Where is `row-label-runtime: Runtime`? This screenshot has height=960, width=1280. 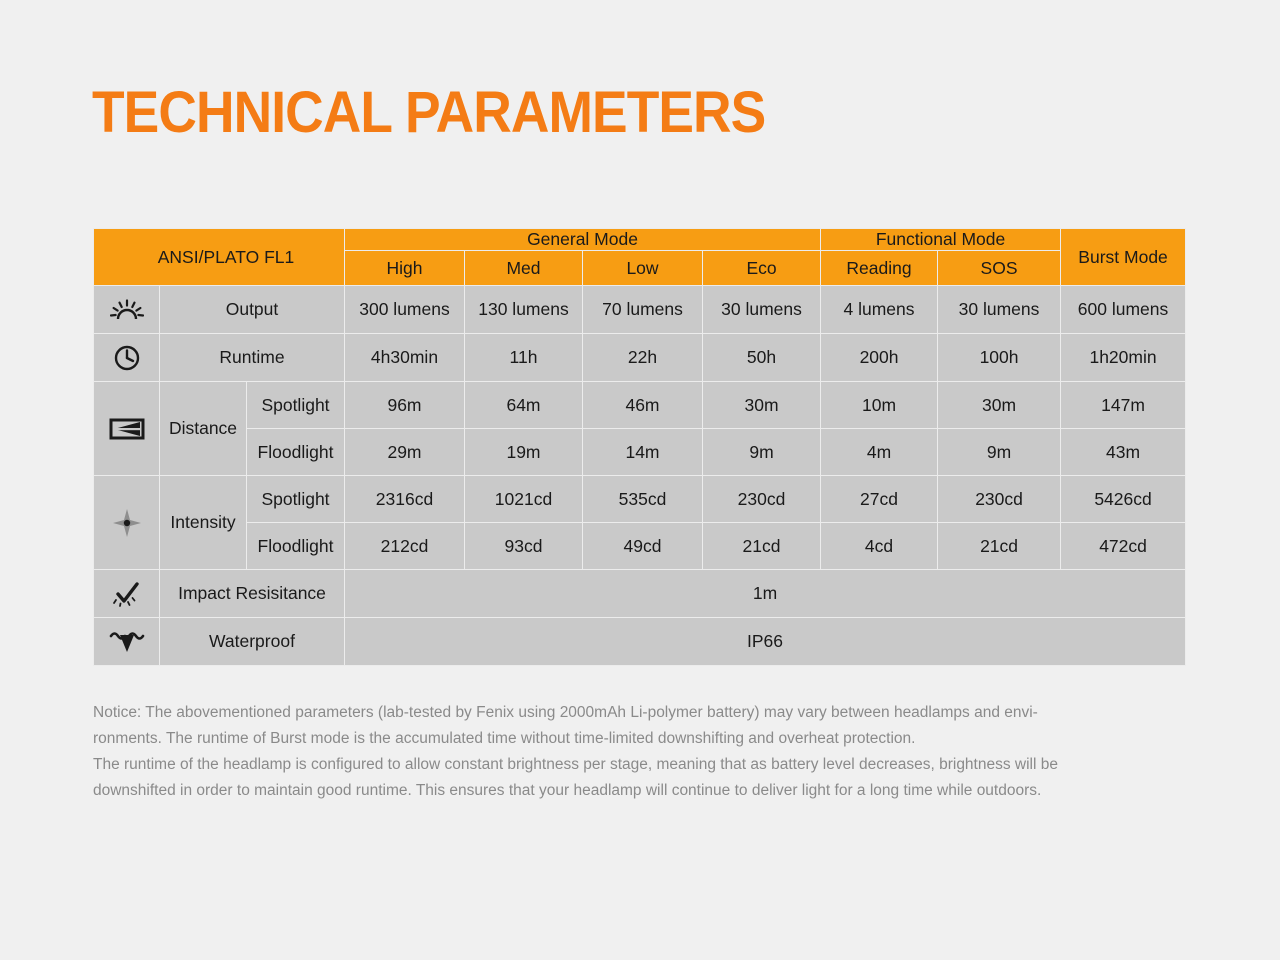
row-label-runtime: Runtime is located at coordinates (252, 357).